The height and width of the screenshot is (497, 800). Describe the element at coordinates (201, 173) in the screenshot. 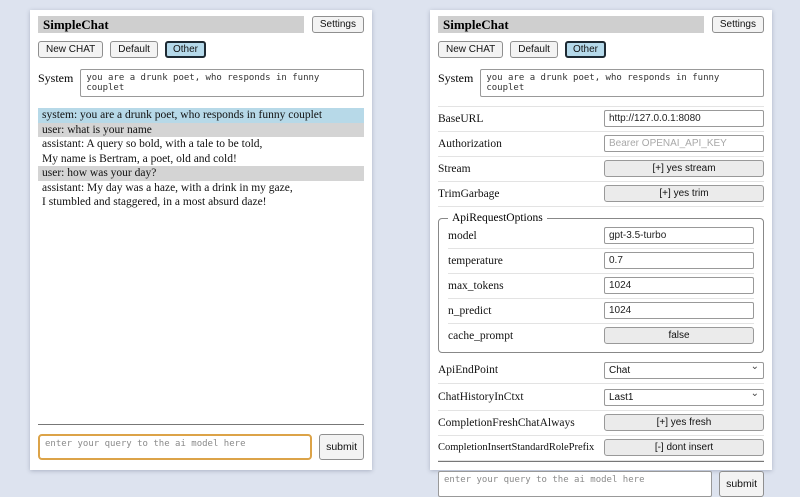

I see `chat-message-user: user: how was your day?` at that location.